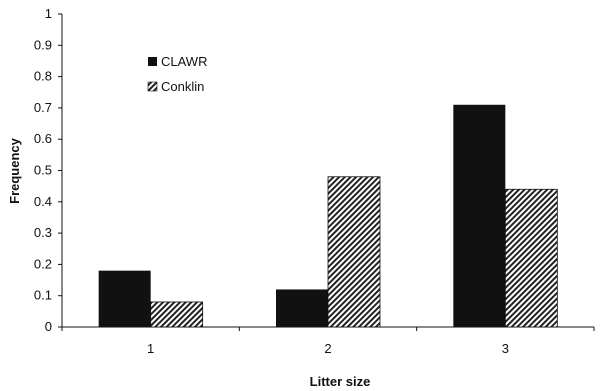 This screenshot has width=600, height=391. What do you see at coordinates (182, 86) in the screenshot?
I see `legend-label-conklin: Conklin` at bounding box center [182, 86].